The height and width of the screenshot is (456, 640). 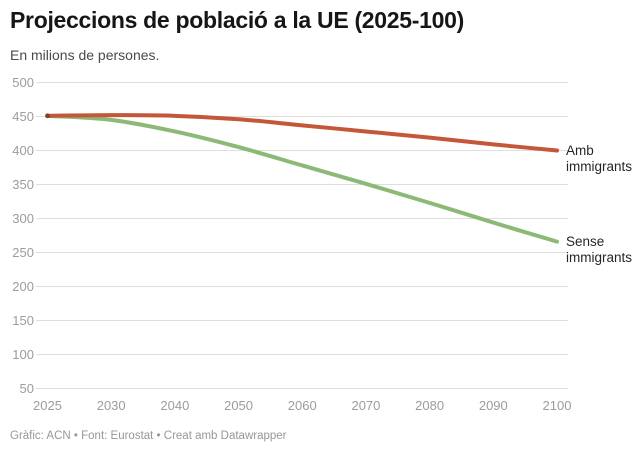 I want to click on x-axis-label-2050: 2050, so click(x=238, y=405).